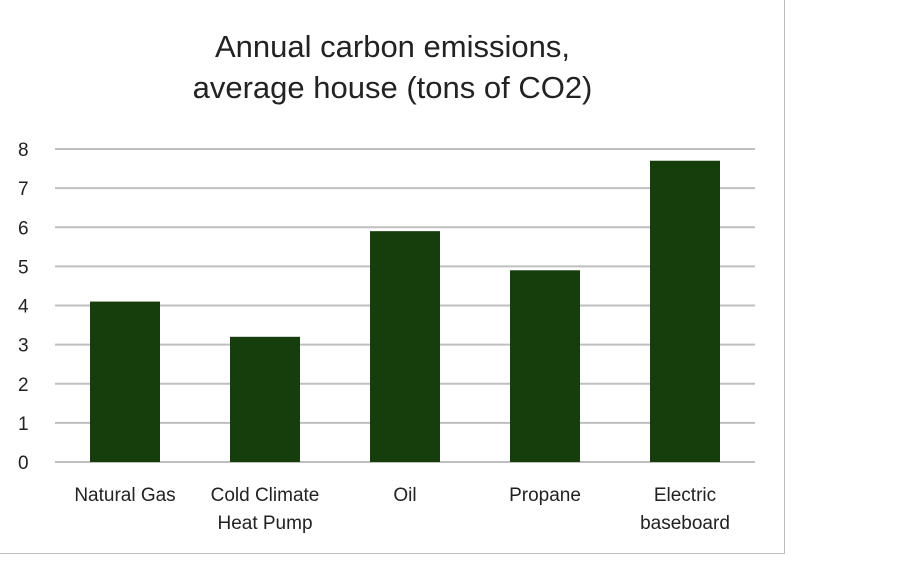 This screenshot has height=562, width=900. What do you see at coordinates (392, 87) in the screenshot?
I see `chart-title-line-2: average house (tons of CO2)` at bounding box center [392, 87].